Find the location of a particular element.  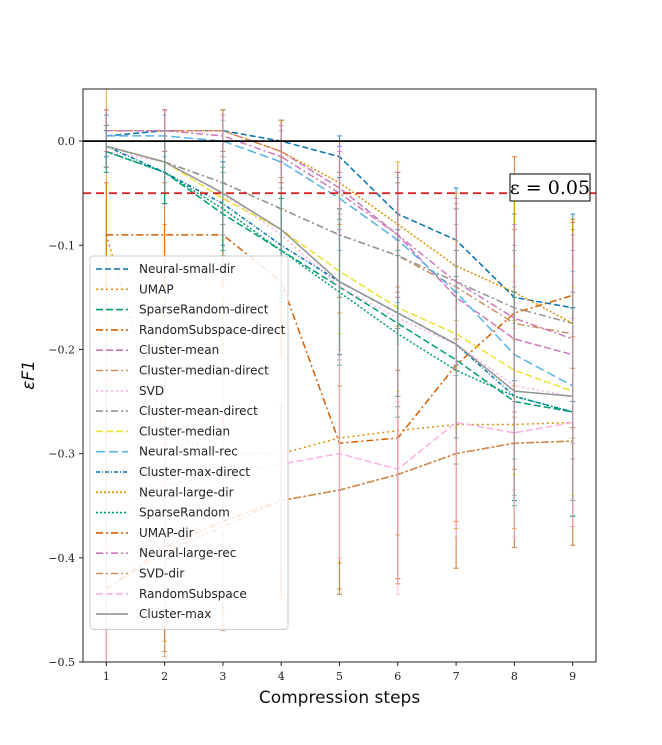

annotation-box is located at coordinates (550, 187).